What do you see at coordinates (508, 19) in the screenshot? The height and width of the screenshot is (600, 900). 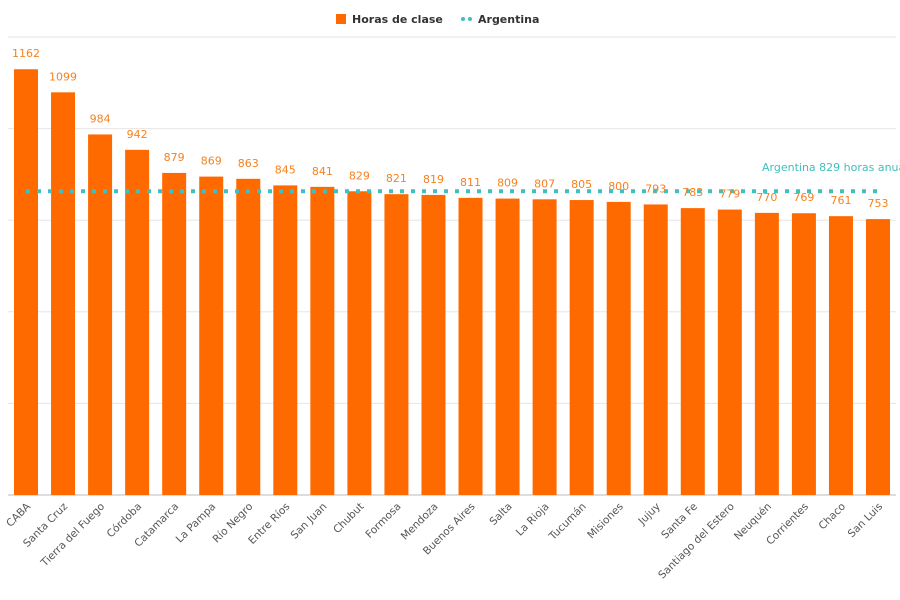 I see `legend-label-line: Argentina` at bounding box center [508, 19].